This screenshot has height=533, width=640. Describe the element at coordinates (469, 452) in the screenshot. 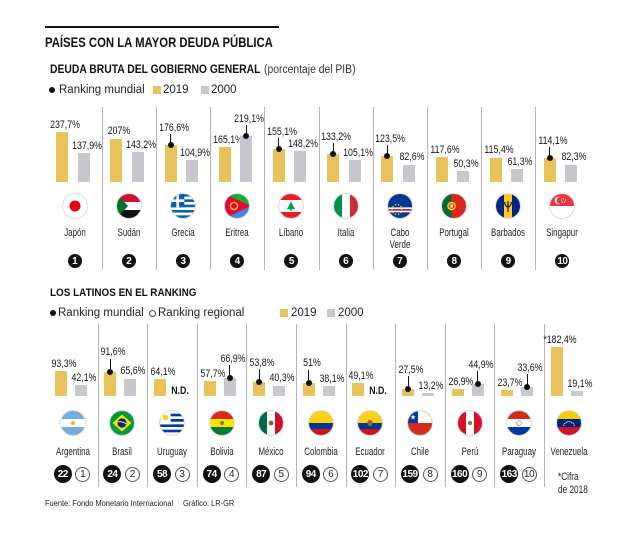

I see `country-name: Perú` at that location.